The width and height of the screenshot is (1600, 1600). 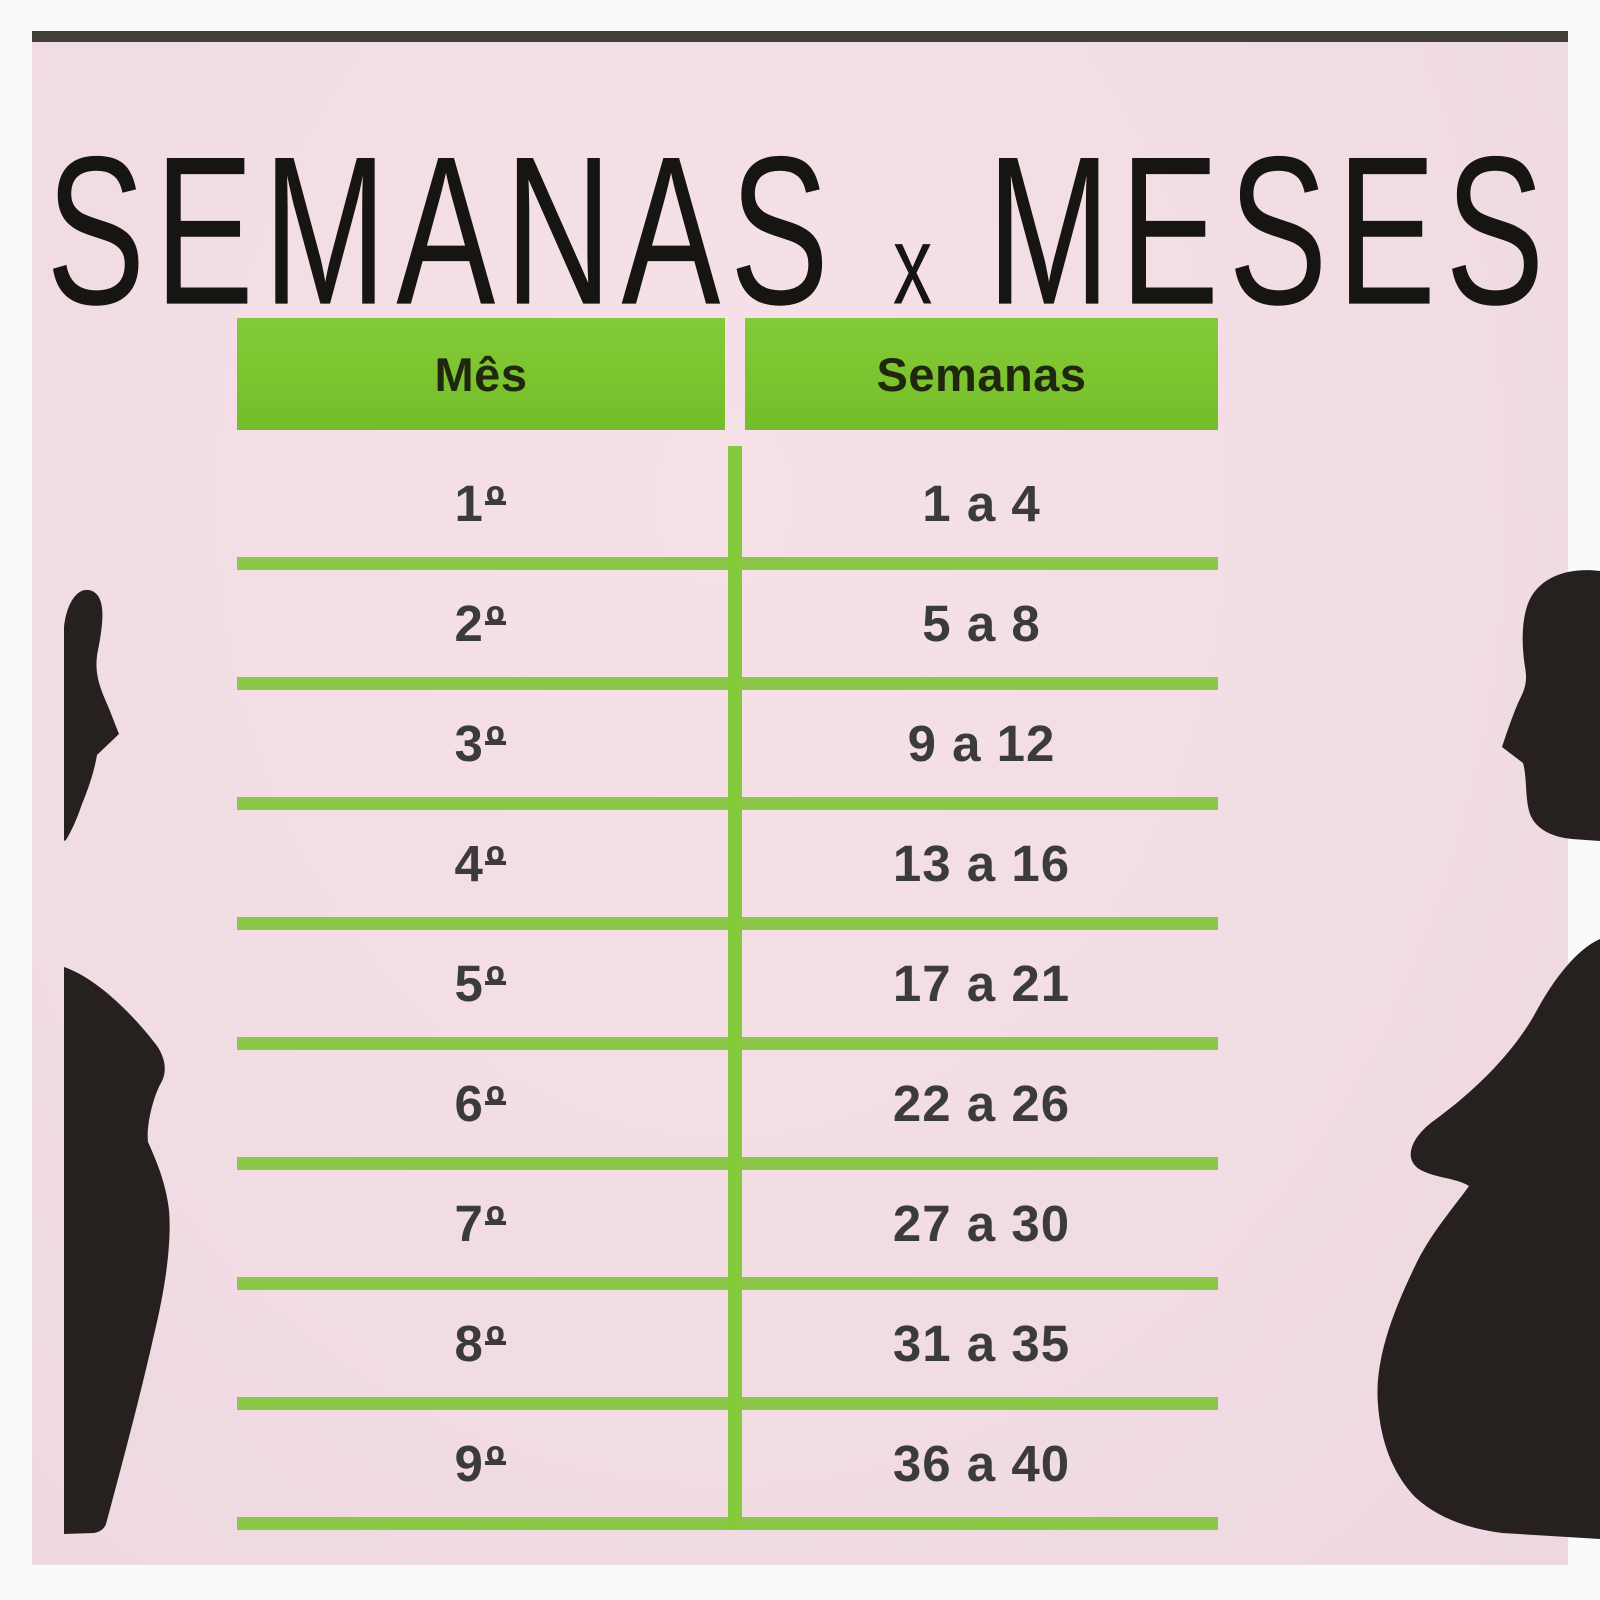 I want to click on top-frame-bar, so click(x=800, y=36).